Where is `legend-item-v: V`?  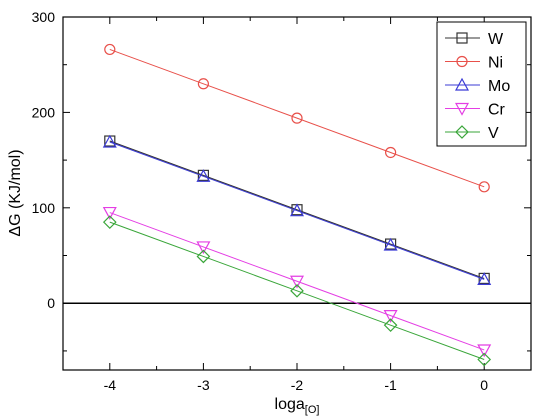
legend-item-v: V is located at coordinates (472, 133).